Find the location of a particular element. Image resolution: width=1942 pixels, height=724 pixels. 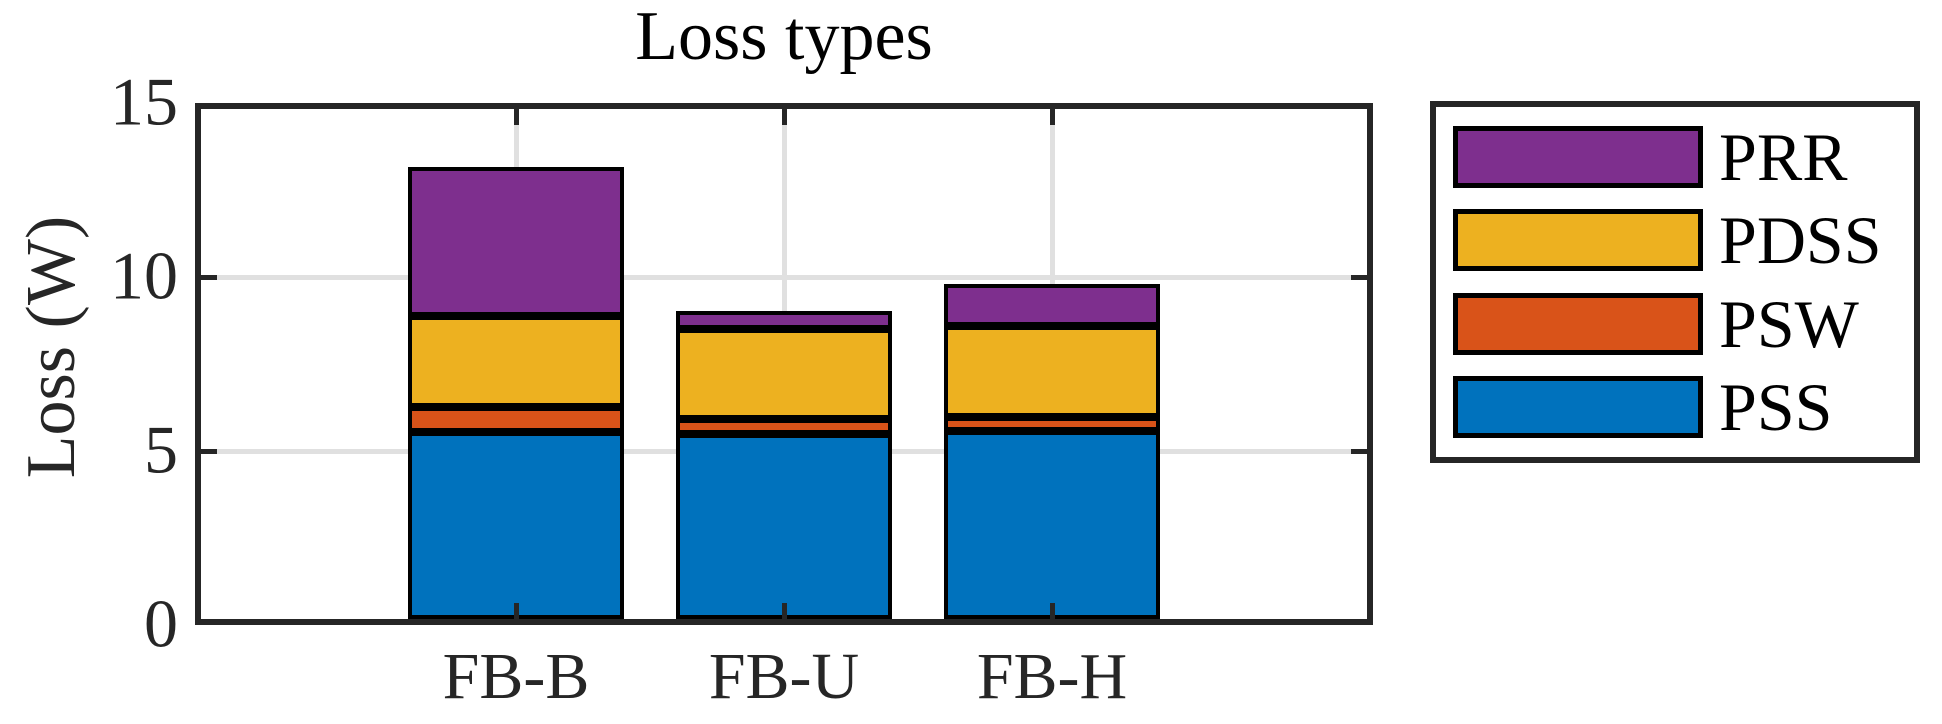

bar-FB-H is located at coordinates (1052, 451).